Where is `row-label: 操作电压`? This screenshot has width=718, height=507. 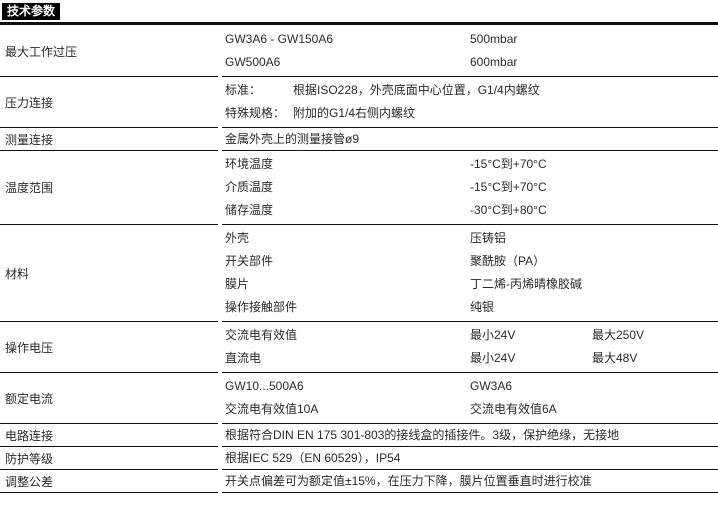 row-label: 操作电压 is located at coordinates (109, 347).